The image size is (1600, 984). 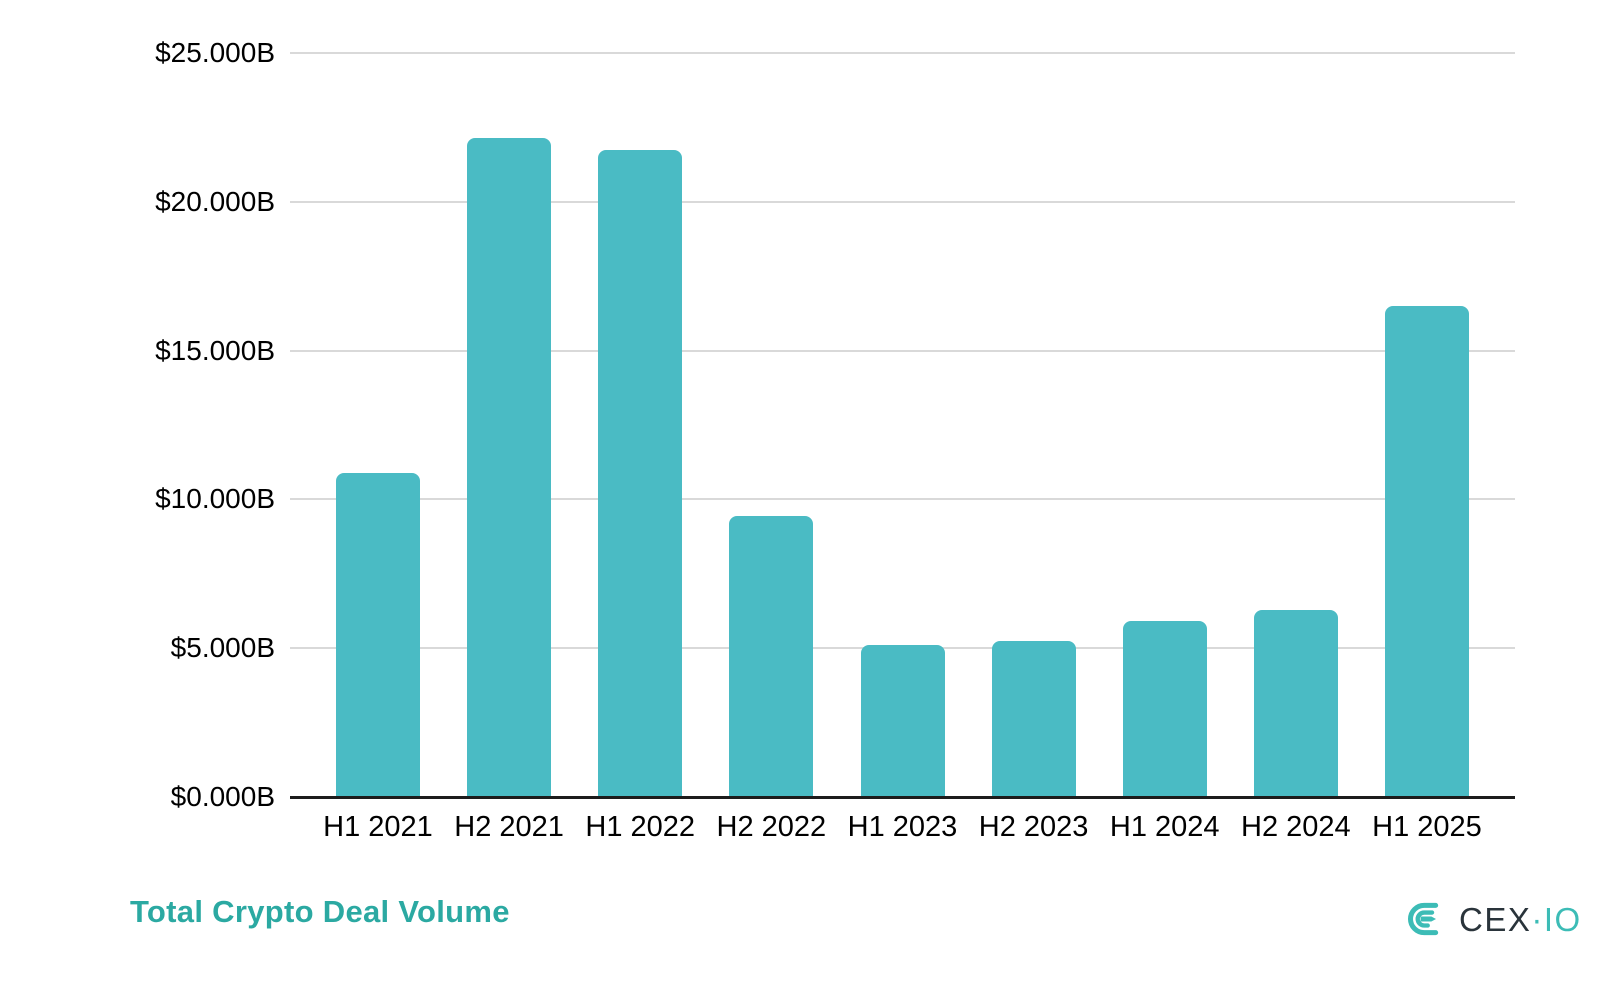 What do you see at coordinates (215, 350) in the screenshot?
I see `y-axis-tick-label: $15.000B` at bounding box center [215, 350].